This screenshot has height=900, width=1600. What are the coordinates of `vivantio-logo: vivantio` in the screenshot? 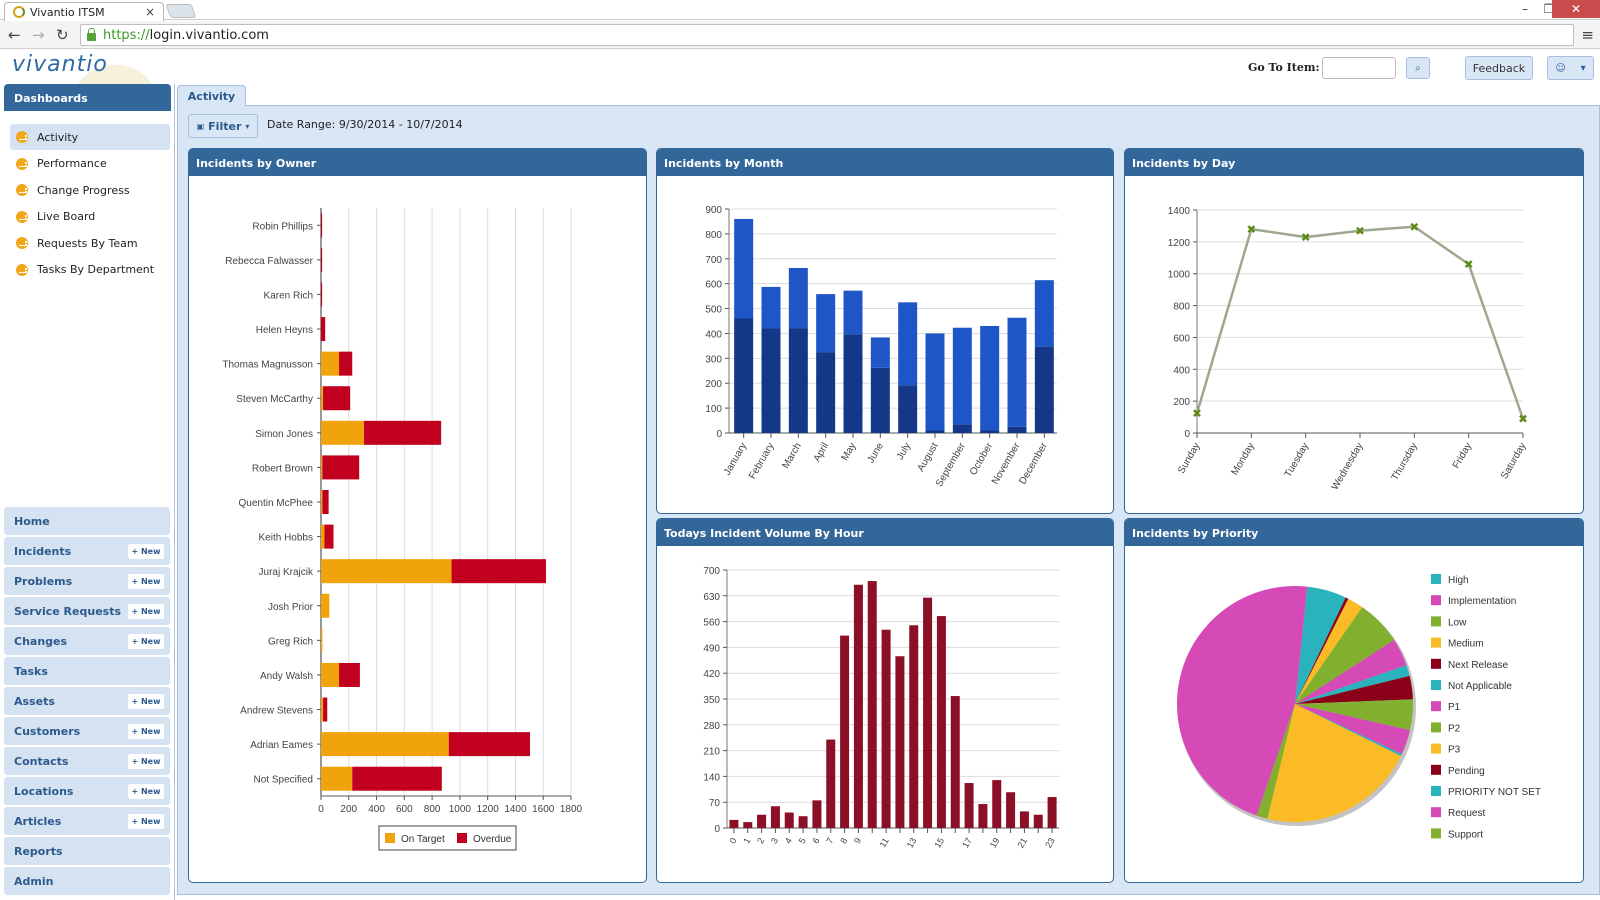 It's located at (60, 64).